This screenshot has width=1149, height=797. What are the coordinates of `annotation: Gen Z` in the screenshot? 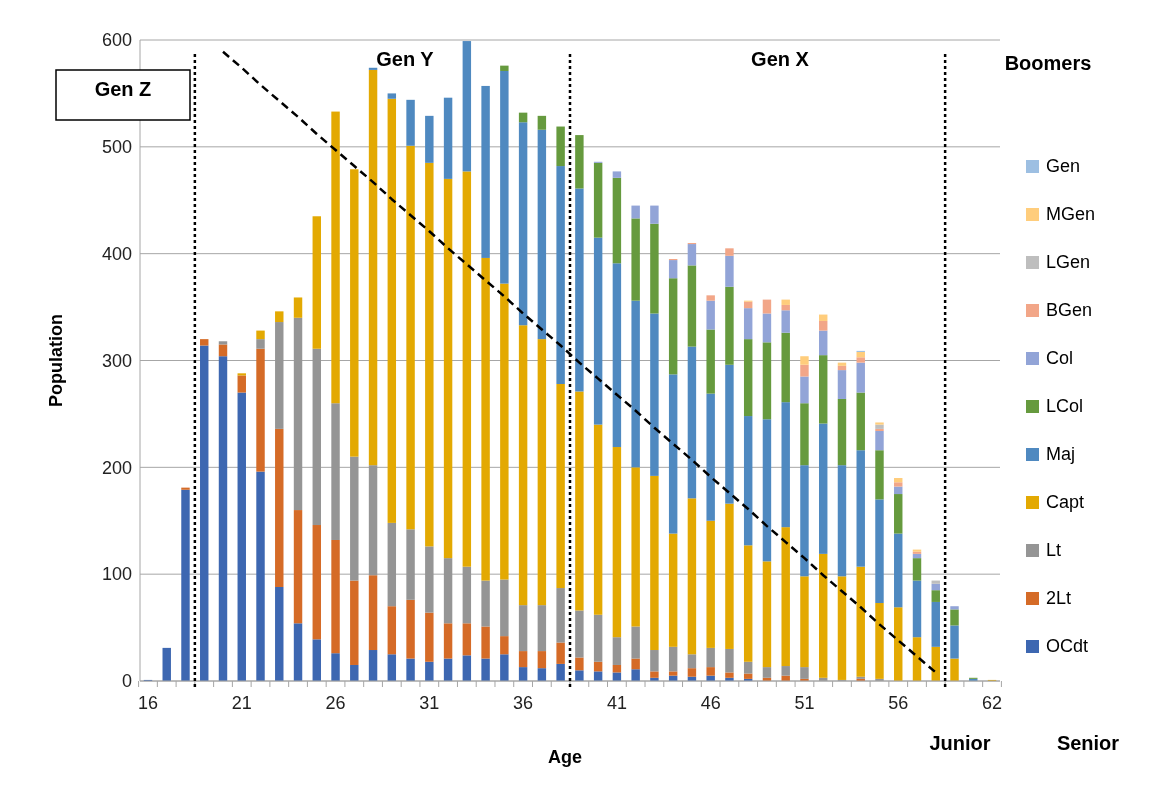 It's located at (123, 89).